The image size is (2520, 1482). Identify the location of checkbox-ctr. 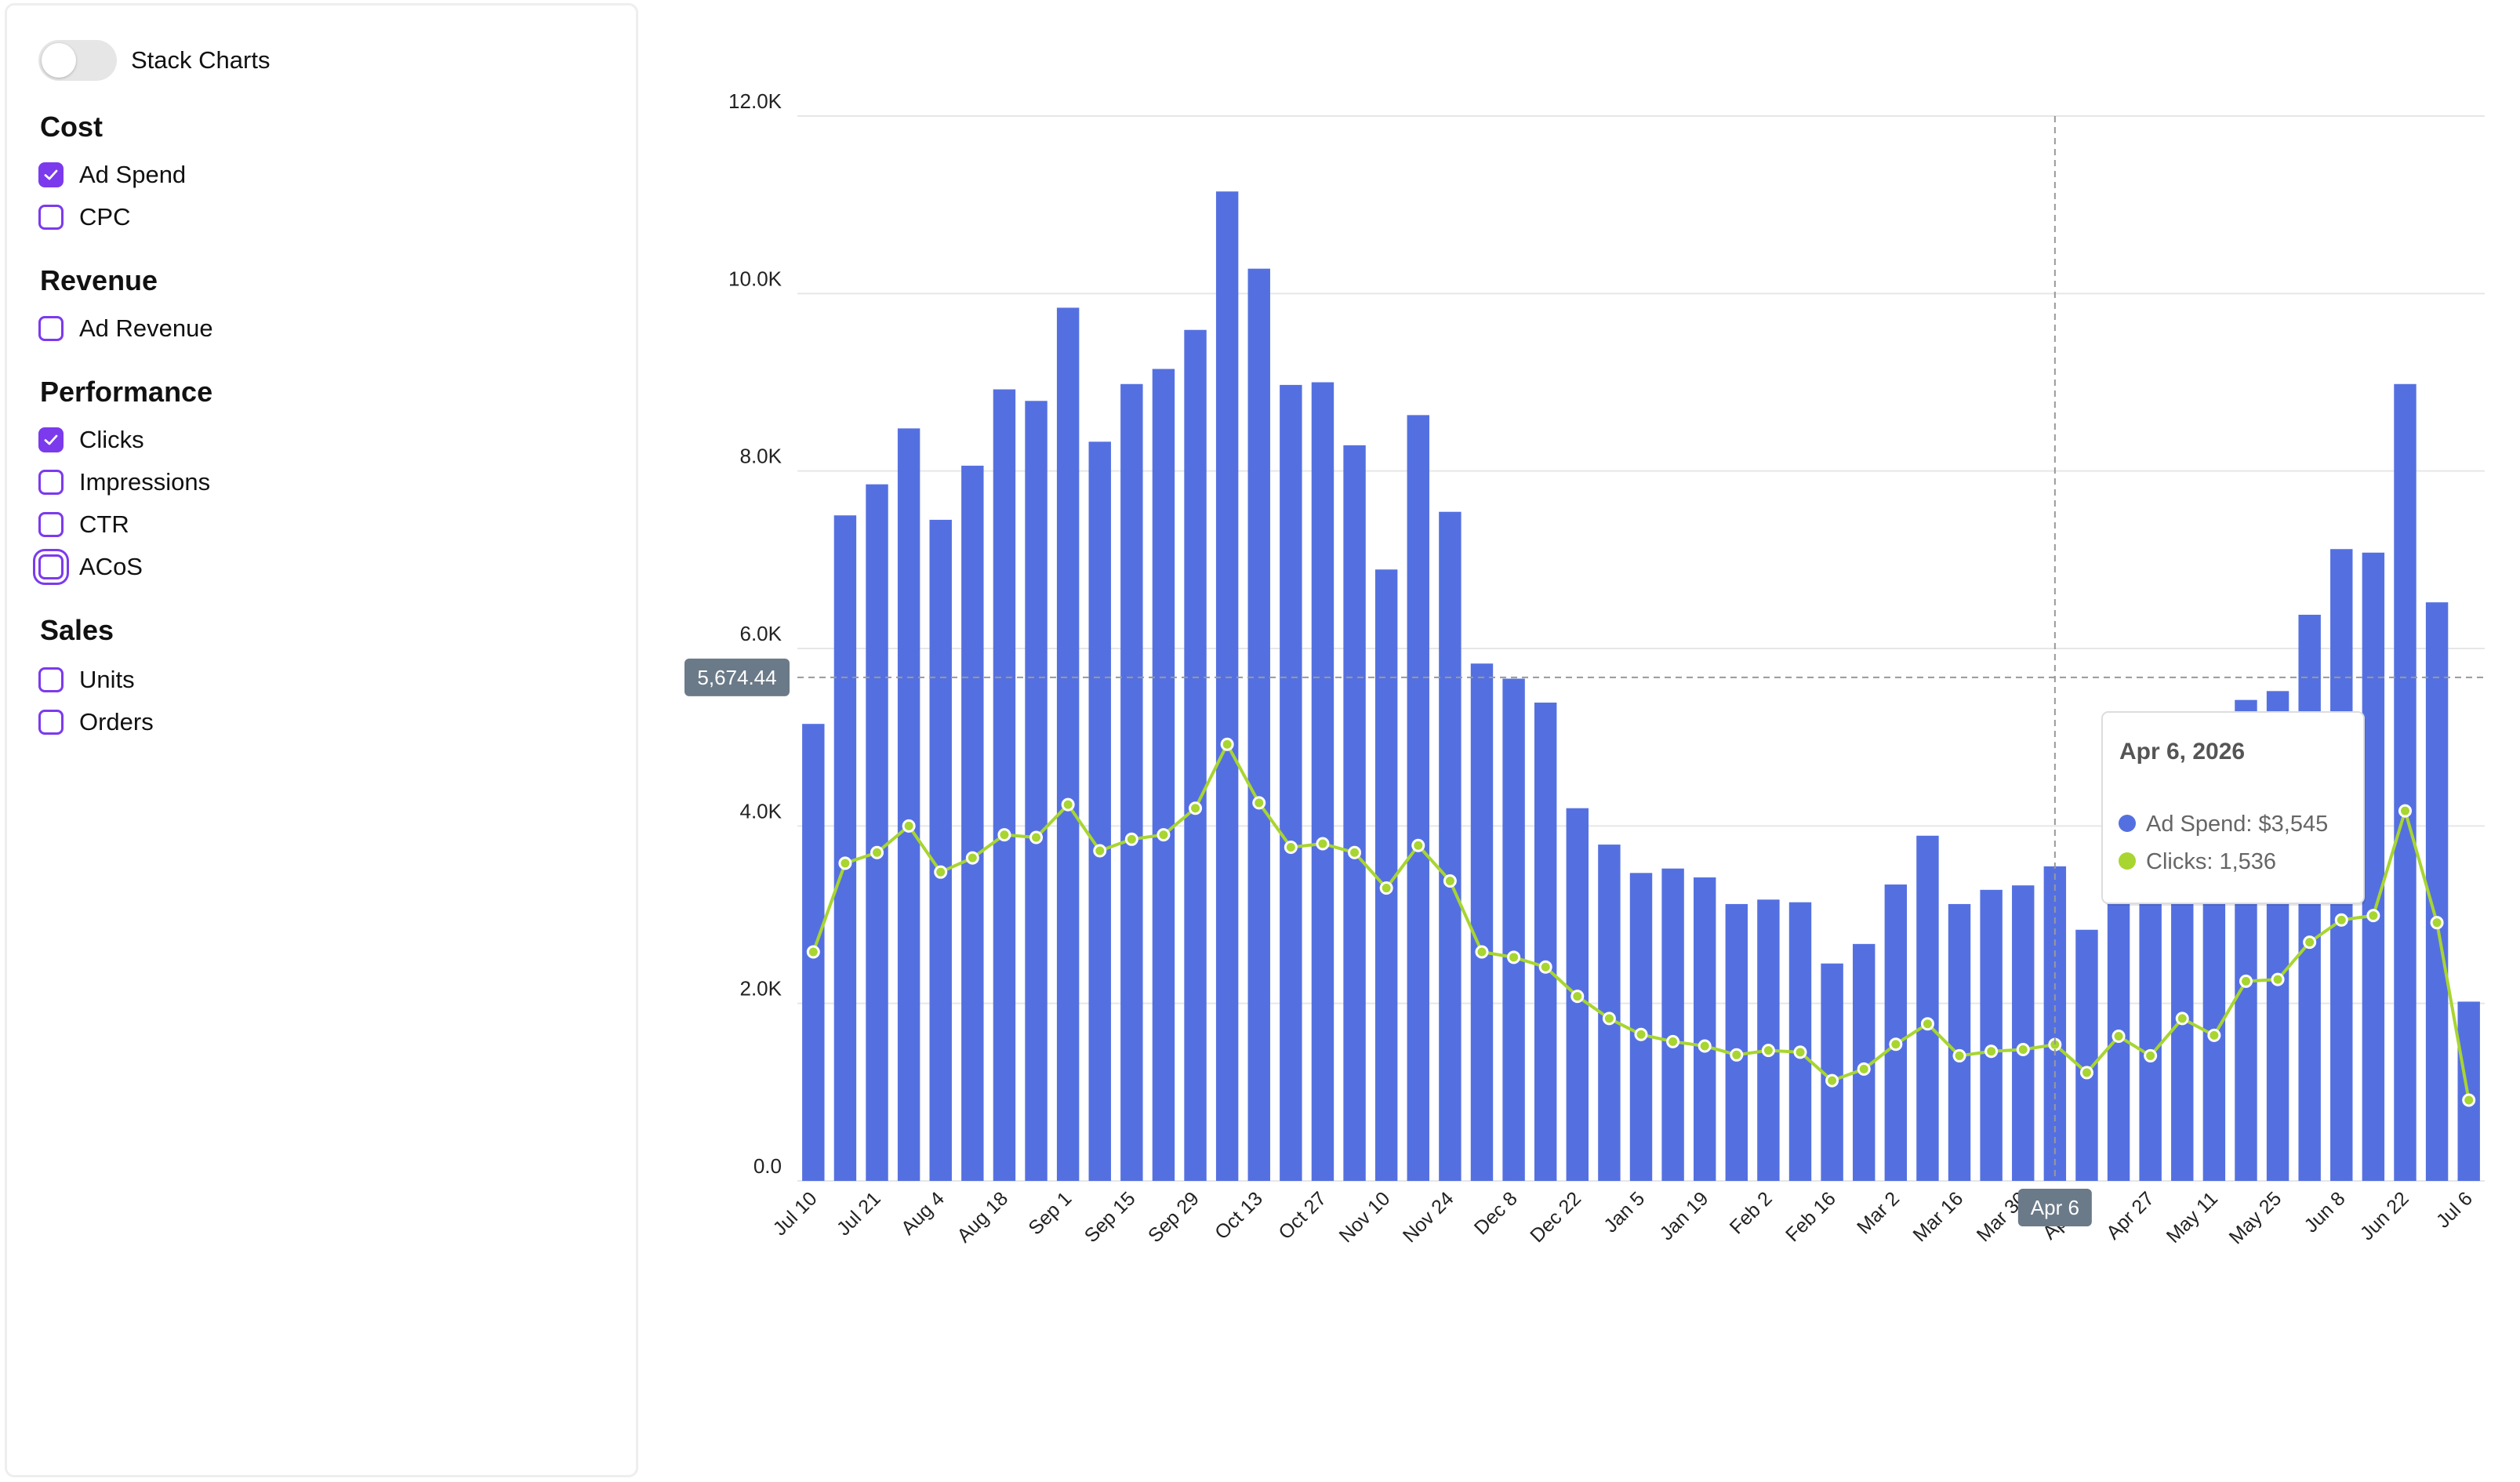
(51, 524).